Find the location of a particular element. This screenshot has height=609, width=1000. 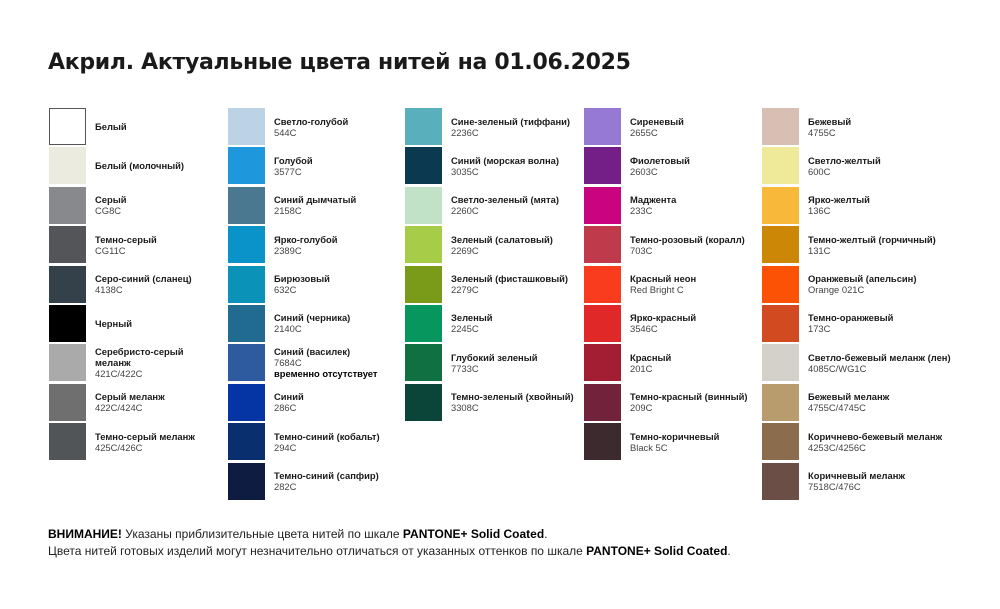

warning-label: ВНИМАНИЕ! is located at coordinates (85, 534).